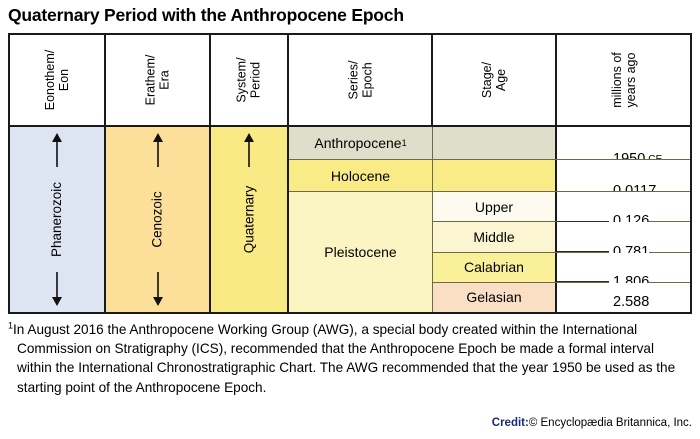 The width and height of the screenshot is (700, 439). I want to click on column-header-label: Stage/ Age, so click(493, 80).